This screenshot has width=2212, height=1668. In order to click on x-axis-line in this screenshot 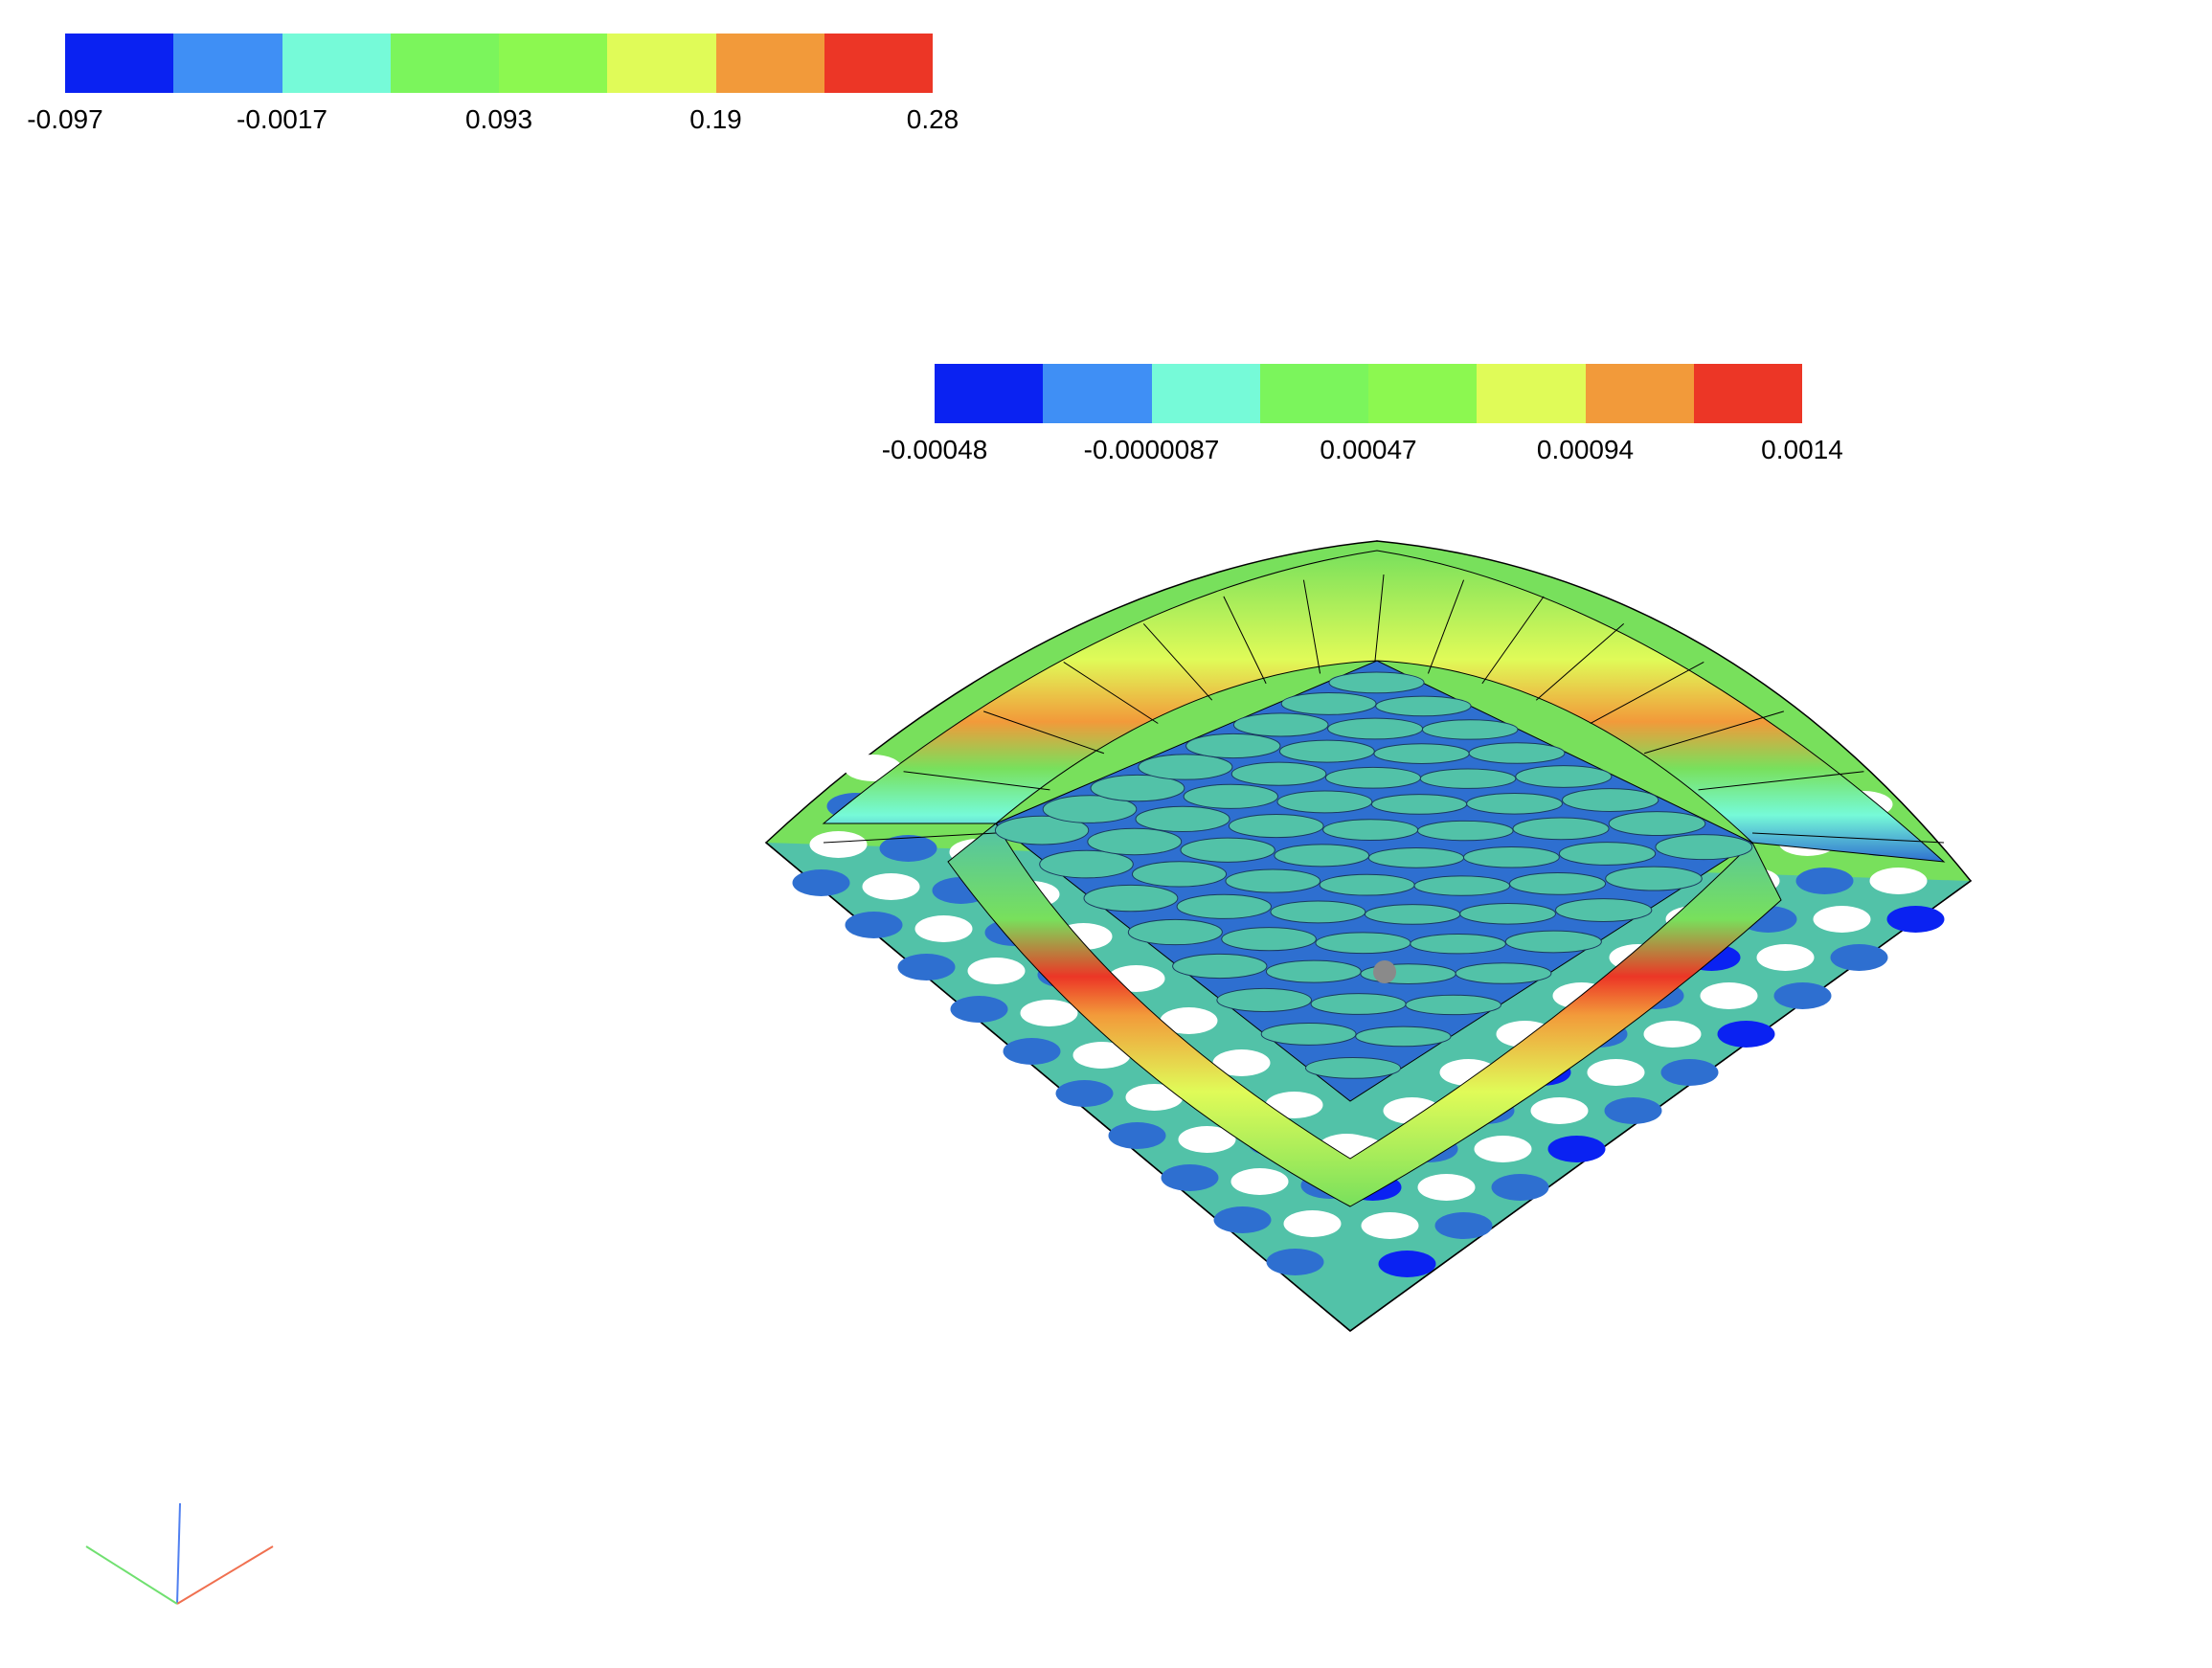, I will do `click(225, 1575)`.